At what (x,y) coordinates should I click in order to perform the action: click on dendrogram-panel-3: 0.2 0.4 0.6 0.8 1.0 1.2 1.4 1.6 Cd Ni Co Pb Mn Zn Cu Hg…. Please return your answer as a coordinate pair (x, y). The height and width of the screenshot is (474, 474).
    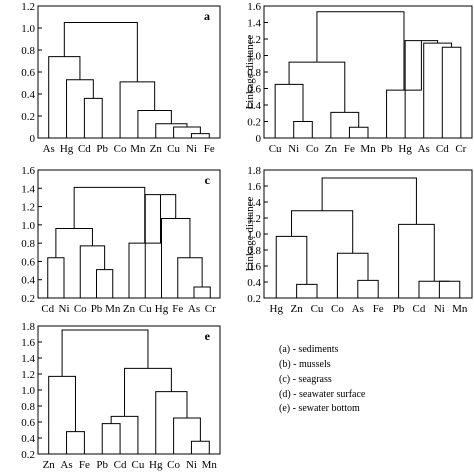
    Looking at the image, I should click on (121, 240).